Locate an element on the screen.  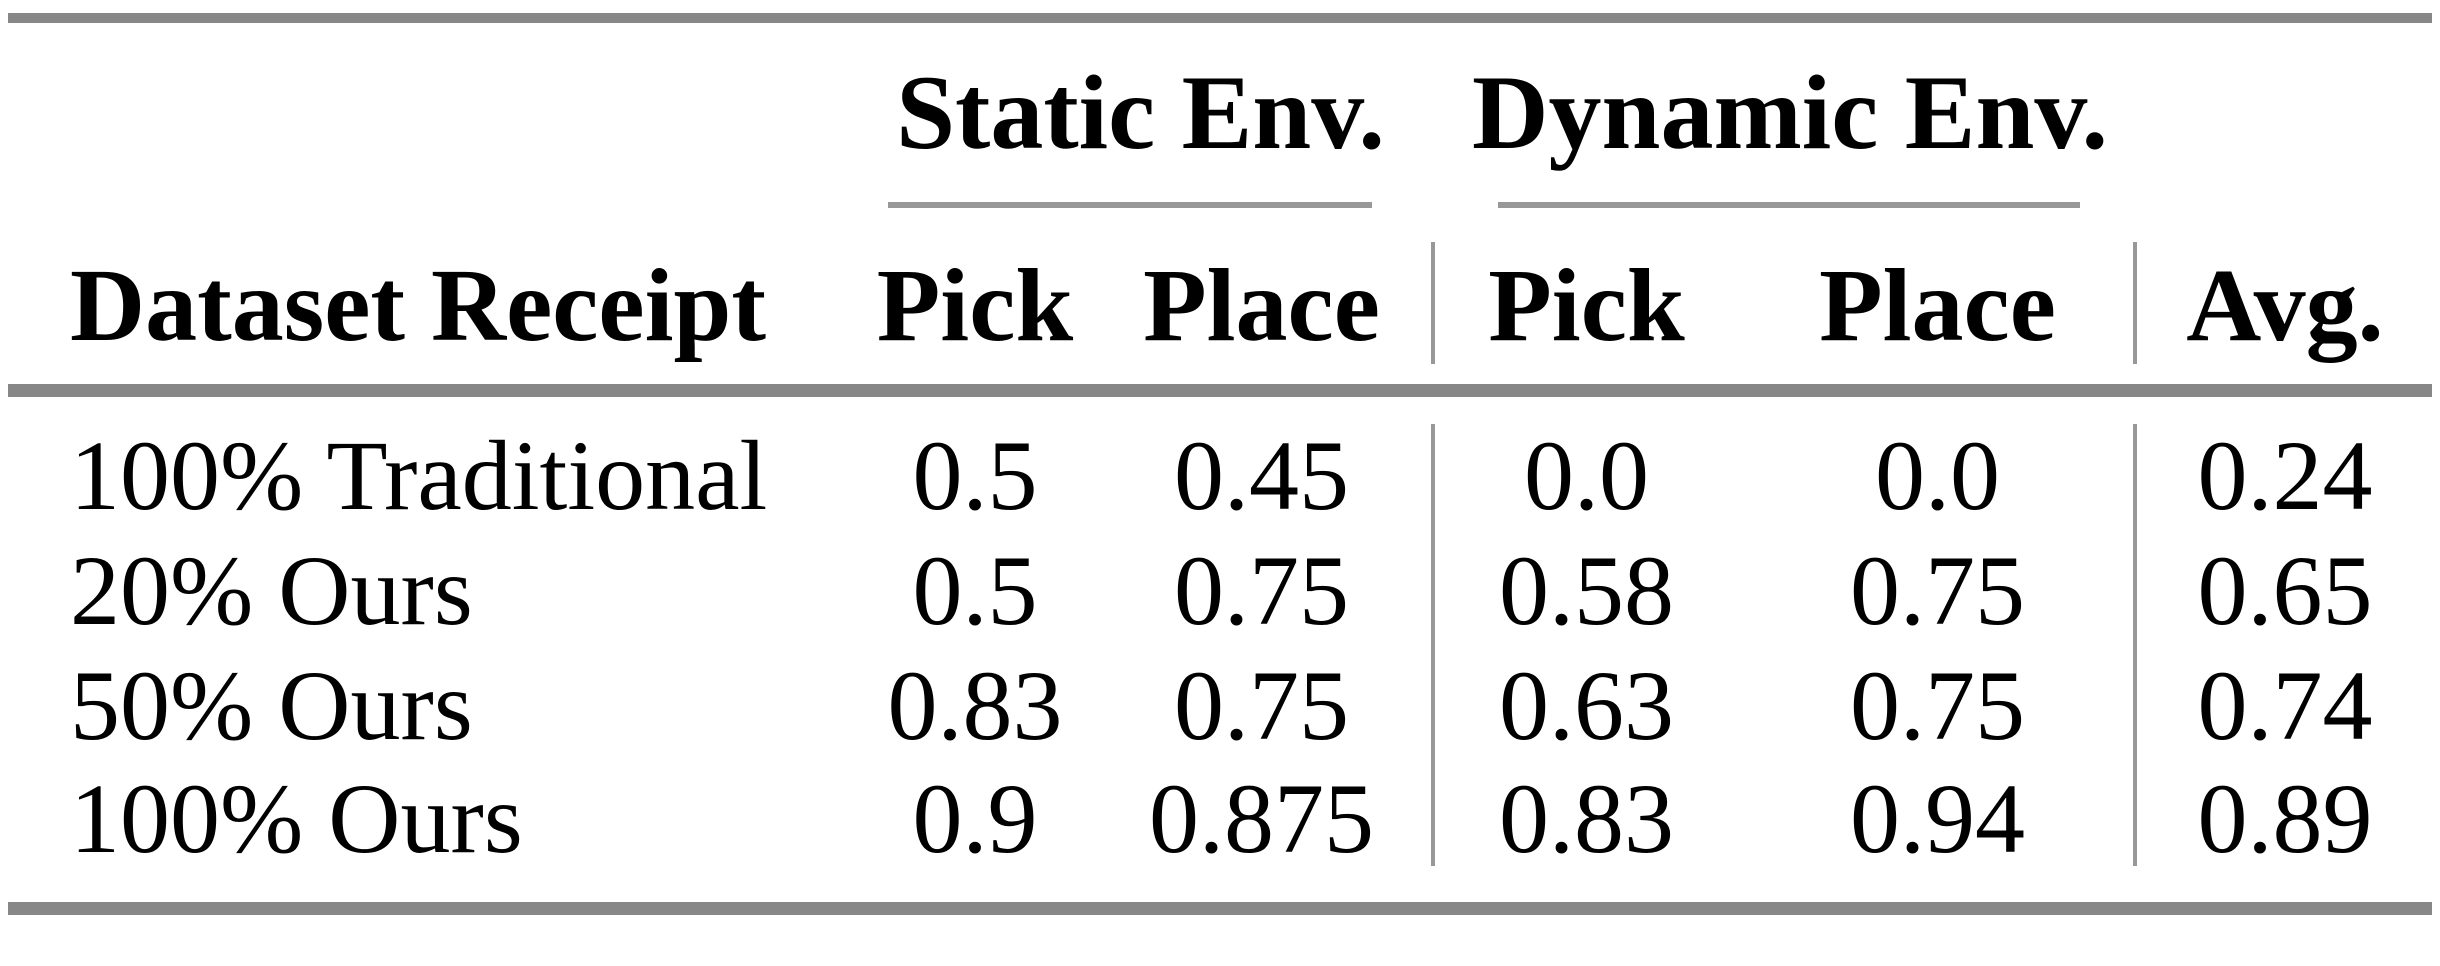
cell-avg: 0.74 is located at coordinates (2285, 705).